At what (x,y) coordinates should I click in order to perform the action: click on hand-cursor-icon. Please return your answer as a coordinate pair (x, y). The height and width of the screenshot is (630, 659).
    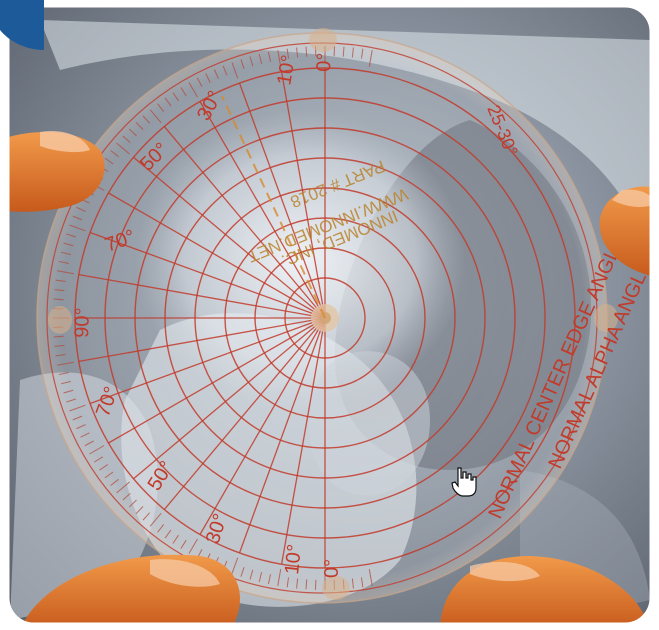
    Looking at the image, I should click on (464, 482).